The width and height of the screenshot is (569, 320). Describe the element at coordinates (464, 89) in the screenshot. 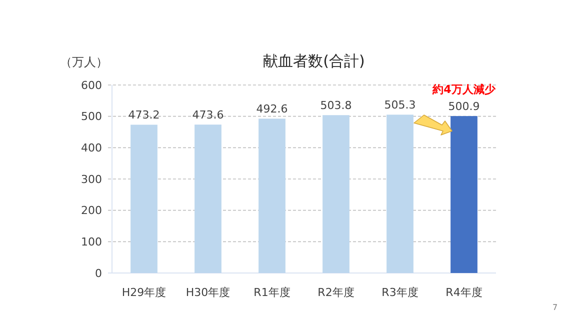

I see `annotation: 約4万人減少` at that location.